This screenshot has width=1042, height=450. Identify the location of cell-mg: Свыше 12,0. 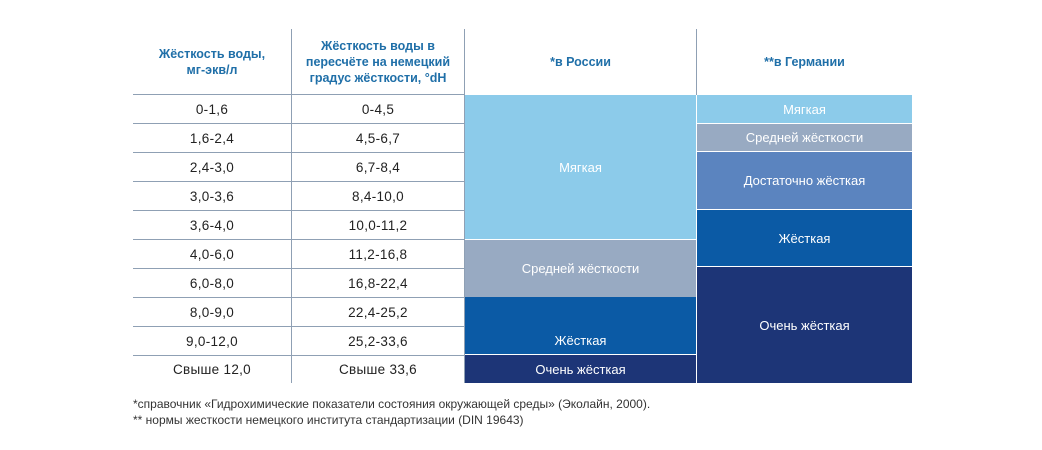
(212, 369).